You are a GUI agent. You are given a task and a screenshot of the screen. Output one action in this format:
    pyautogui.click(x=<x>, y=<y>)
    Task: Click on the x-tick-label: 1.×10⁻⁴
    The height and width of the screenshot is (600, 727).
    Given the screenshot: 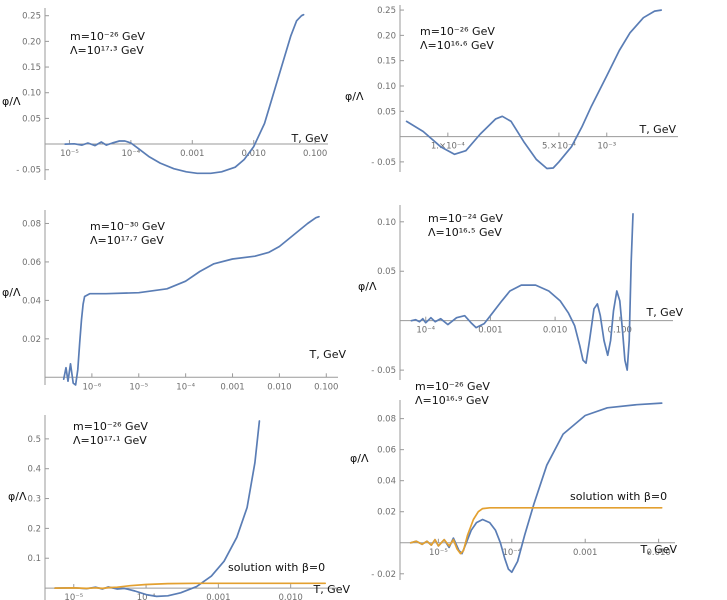 What is the action you would take?
    pyautogui.click(x=448, y=147)
    